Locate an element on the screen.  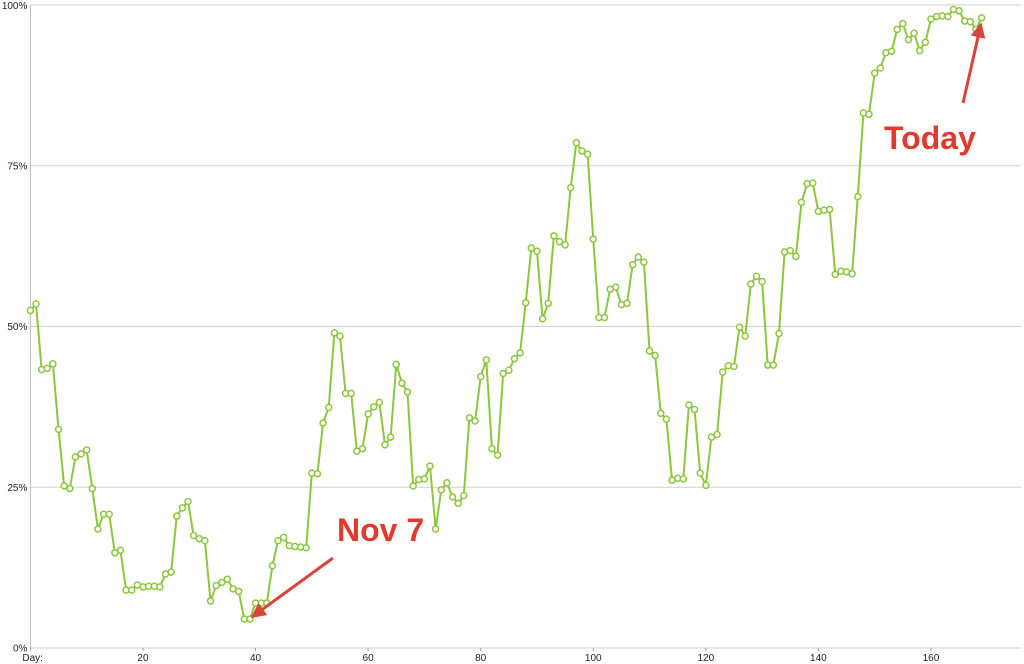
annotation: Today is located at coordinates (930, 138).